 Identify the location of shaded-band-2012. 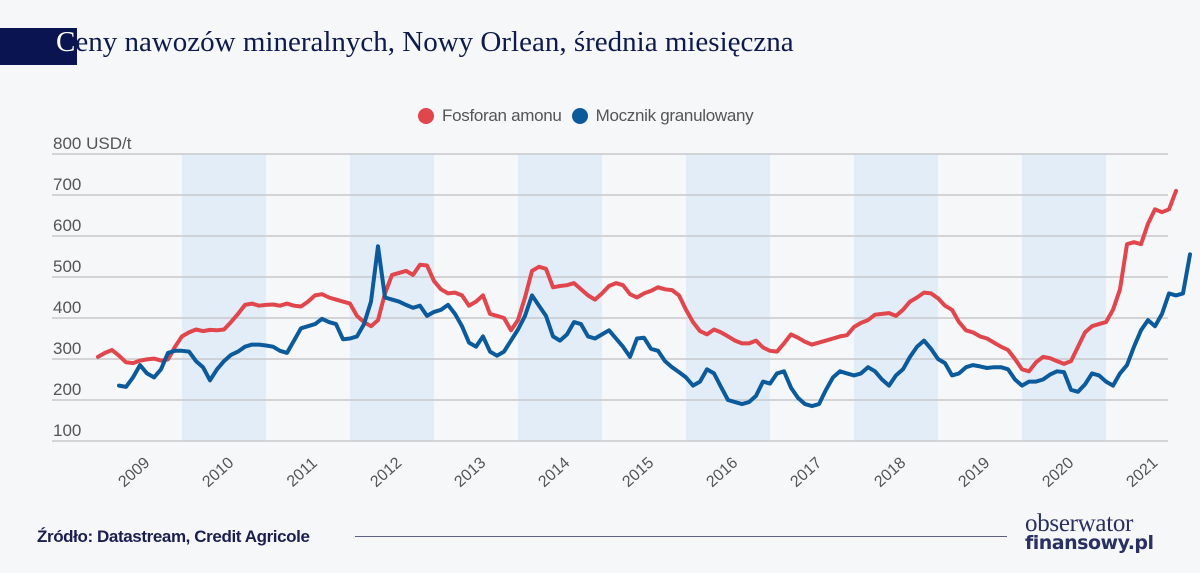
(392, 297).